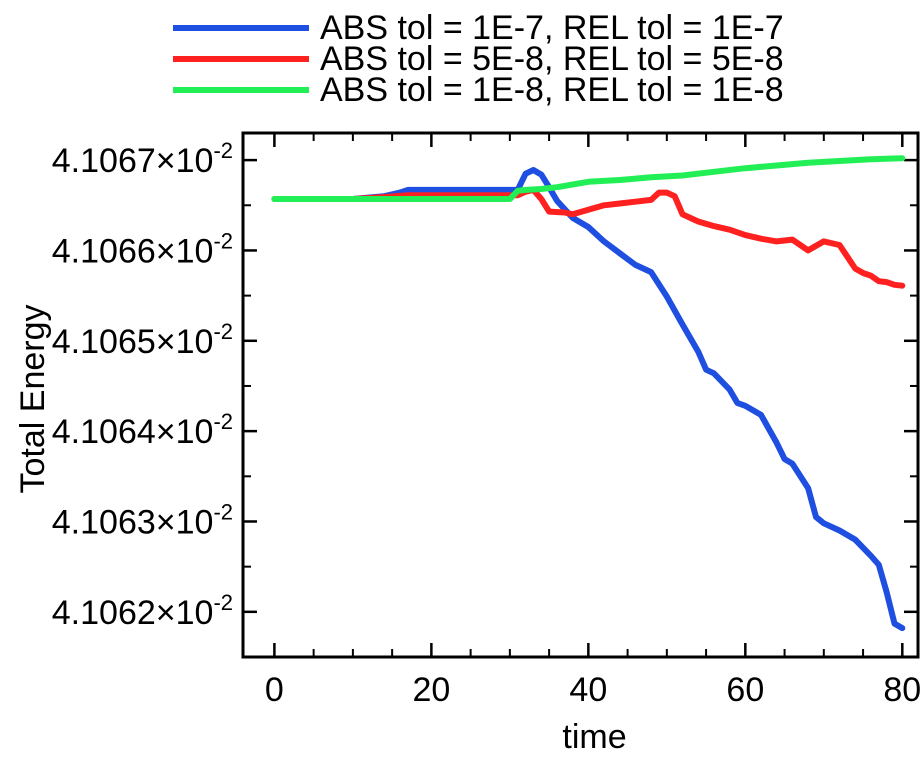  Describe the element at coordinates (552, 90) in the screenshot. I see `legend-label-3: ABS tol = 1E-8, REL tol = 1E-8` at that location.